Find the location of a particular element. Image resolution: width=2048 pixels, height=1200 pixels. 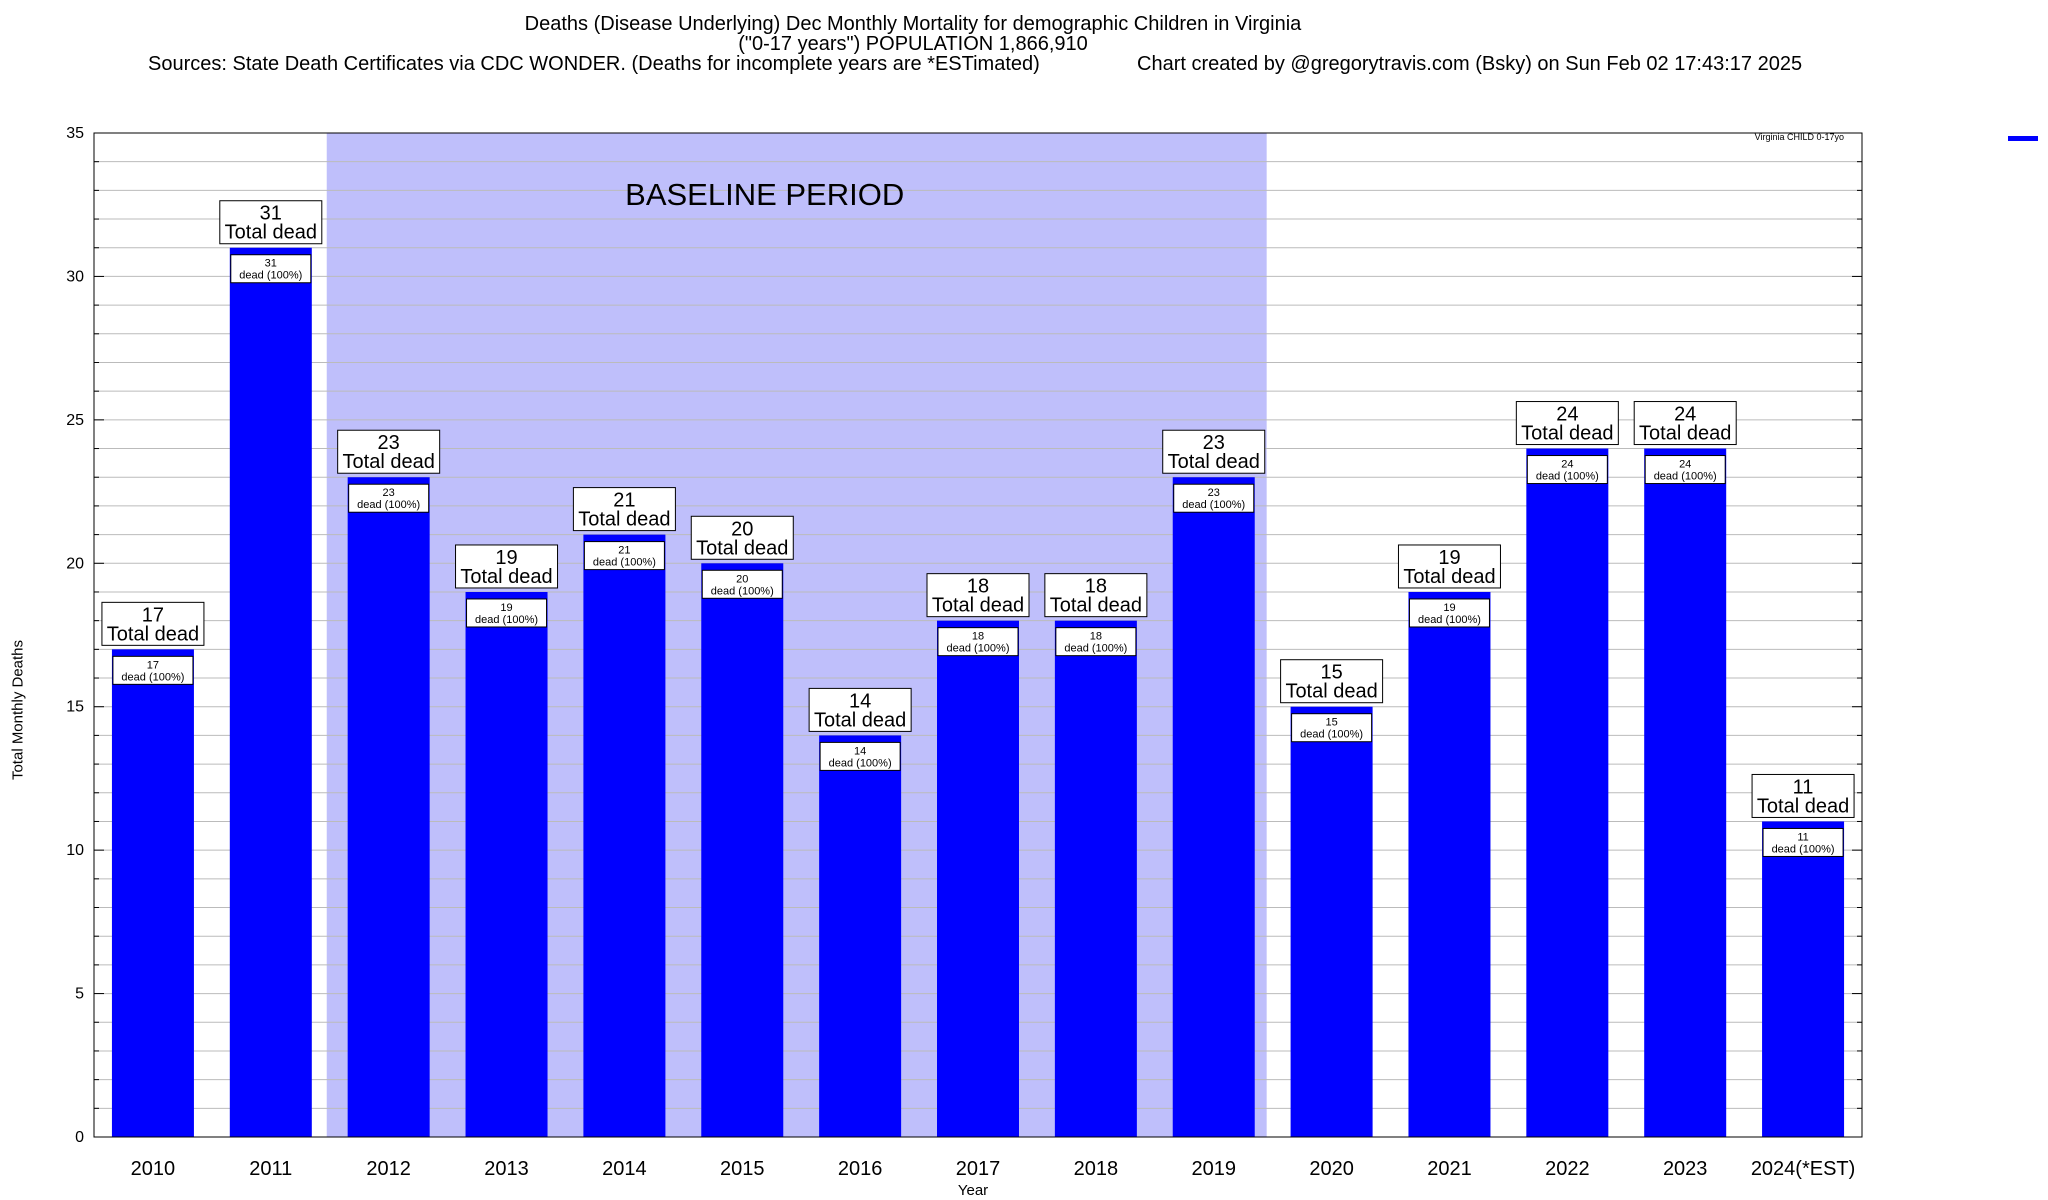

legend-swatch is located at coordinates (2023, 138).